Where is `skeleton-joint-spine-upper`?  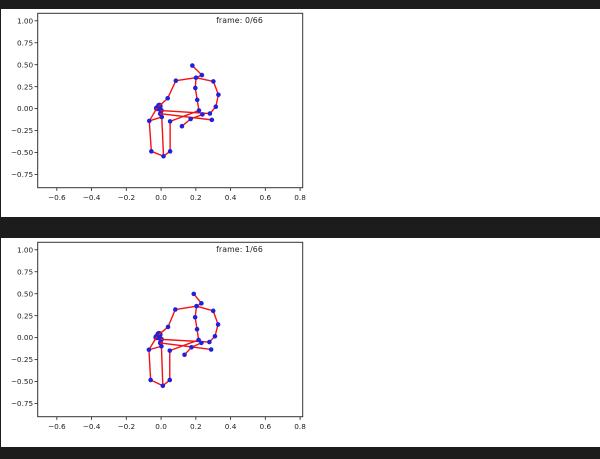 skeleton-joint-spine-upper is located at coordinates (195, 317).